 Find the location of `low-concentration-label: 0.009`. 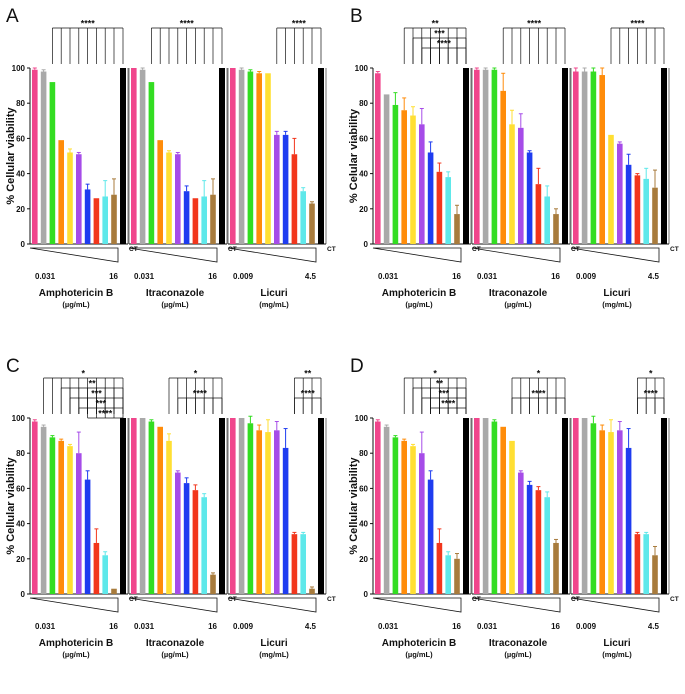

low-concentration-label: 0.009 is located at coordinates (586, 626).